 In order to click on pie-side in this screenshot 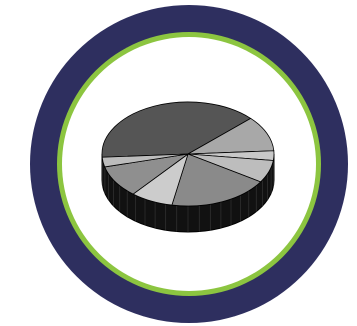, I will do `click(188, 193)`.